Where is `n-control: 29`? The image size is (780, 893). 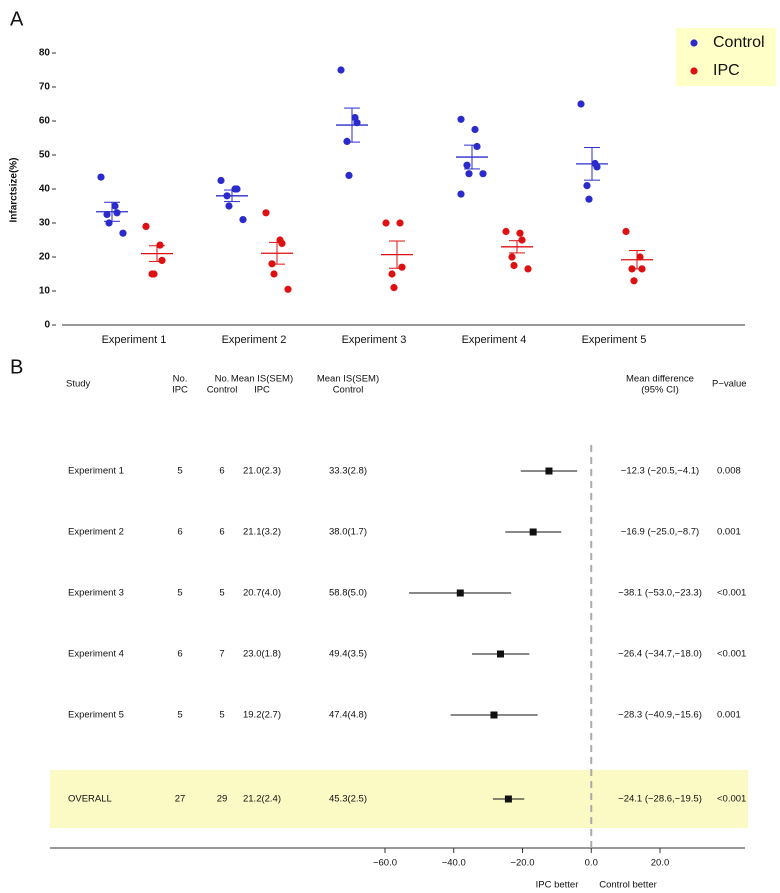 n-control: 29 is located at coordinates (222, 799).